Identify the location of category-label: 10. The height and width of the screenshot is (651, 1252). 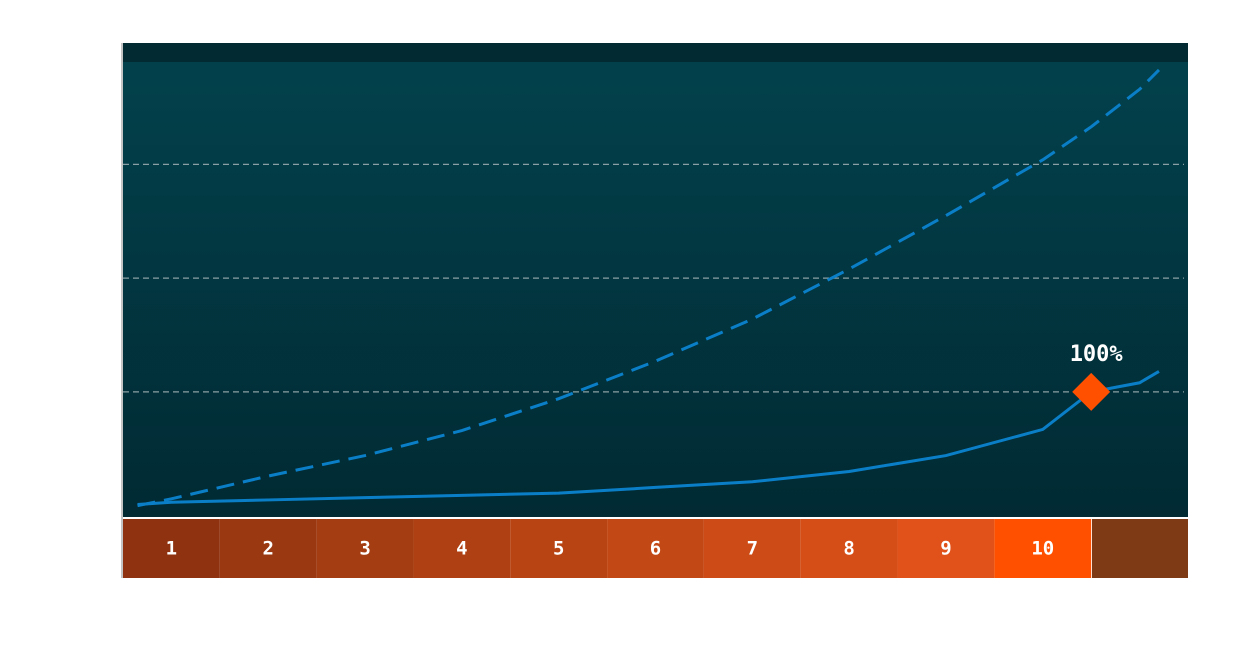
(1042, 549).